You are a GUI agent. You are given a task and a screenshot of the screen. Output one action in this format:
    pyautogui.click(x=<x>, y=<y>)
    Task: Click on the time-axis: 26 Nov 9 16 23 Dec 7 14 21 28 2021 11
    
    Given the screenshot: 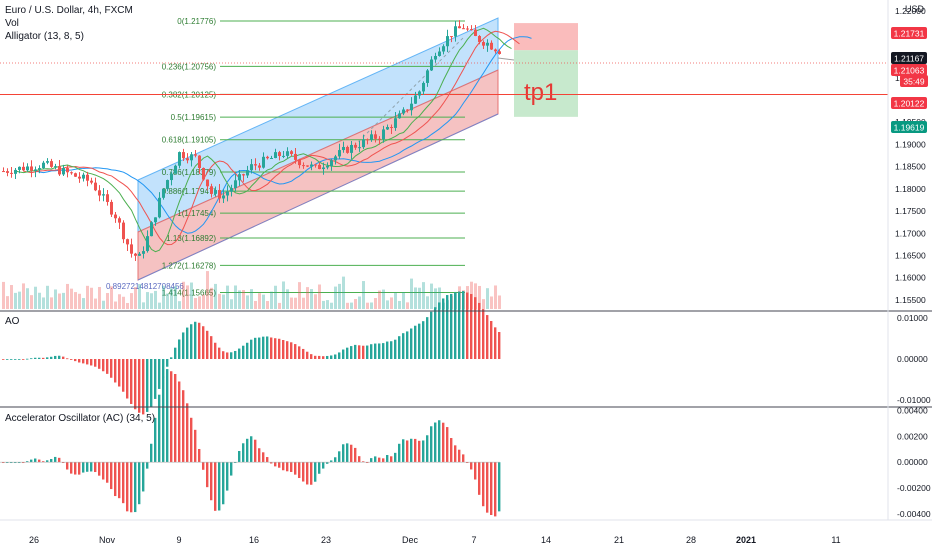 What is the action you would take?
    pyautogui.click(x=435, y=540)
    